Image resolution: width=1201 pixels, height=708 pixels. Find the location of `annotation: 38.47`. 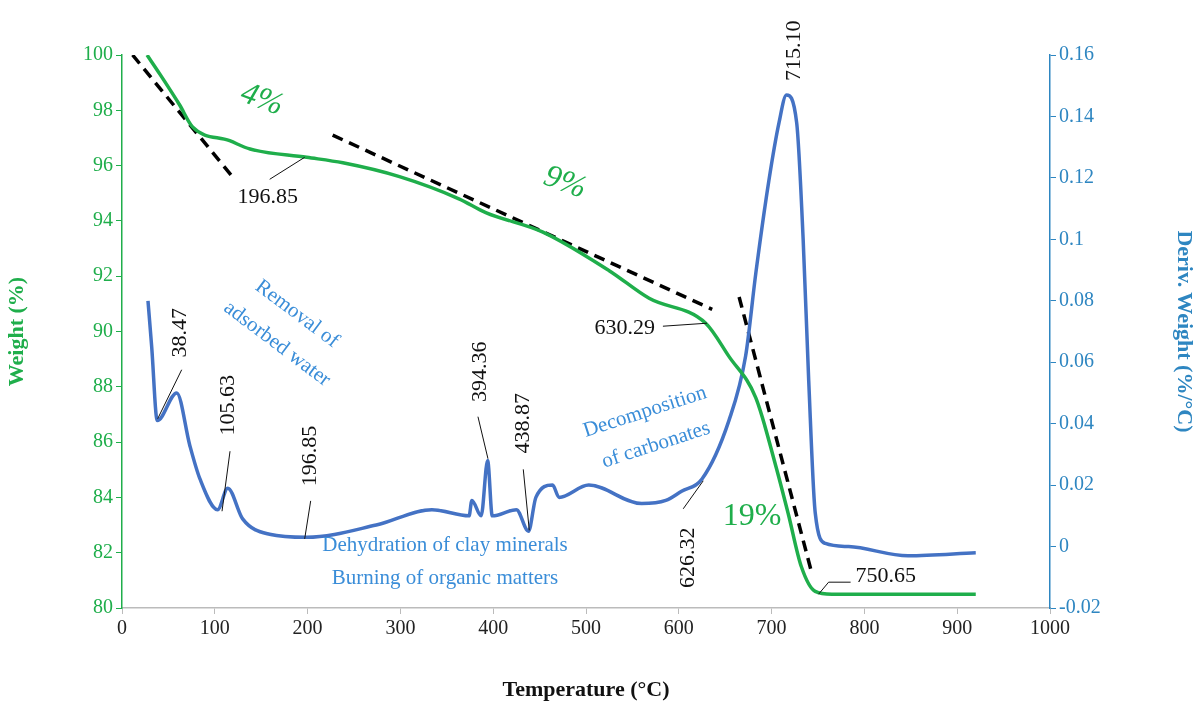

annotation: 38.47 is located at coordinates (179, 332).